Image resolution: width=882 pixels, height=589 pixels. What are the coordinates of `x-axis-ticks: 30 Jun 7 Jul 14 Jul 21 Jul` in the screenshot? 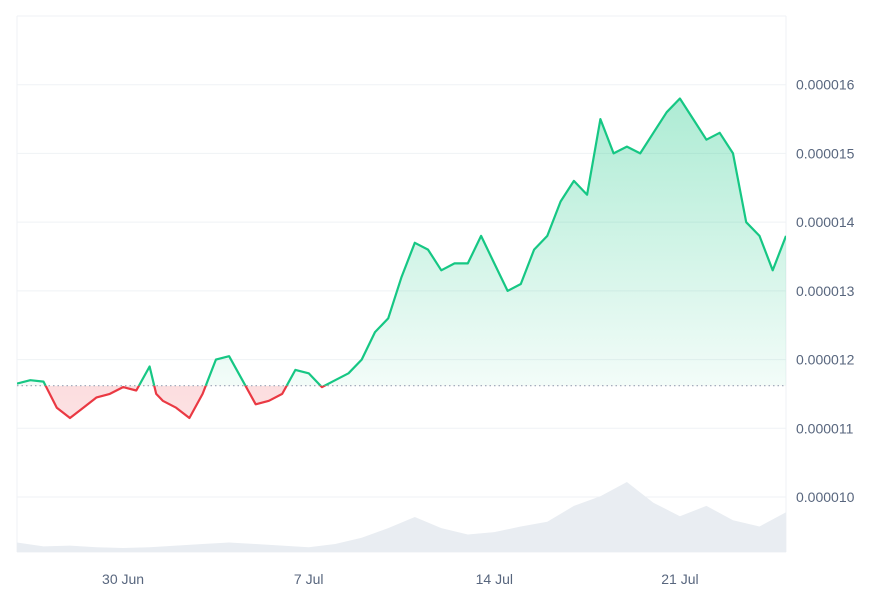 It's located at (400, 579).